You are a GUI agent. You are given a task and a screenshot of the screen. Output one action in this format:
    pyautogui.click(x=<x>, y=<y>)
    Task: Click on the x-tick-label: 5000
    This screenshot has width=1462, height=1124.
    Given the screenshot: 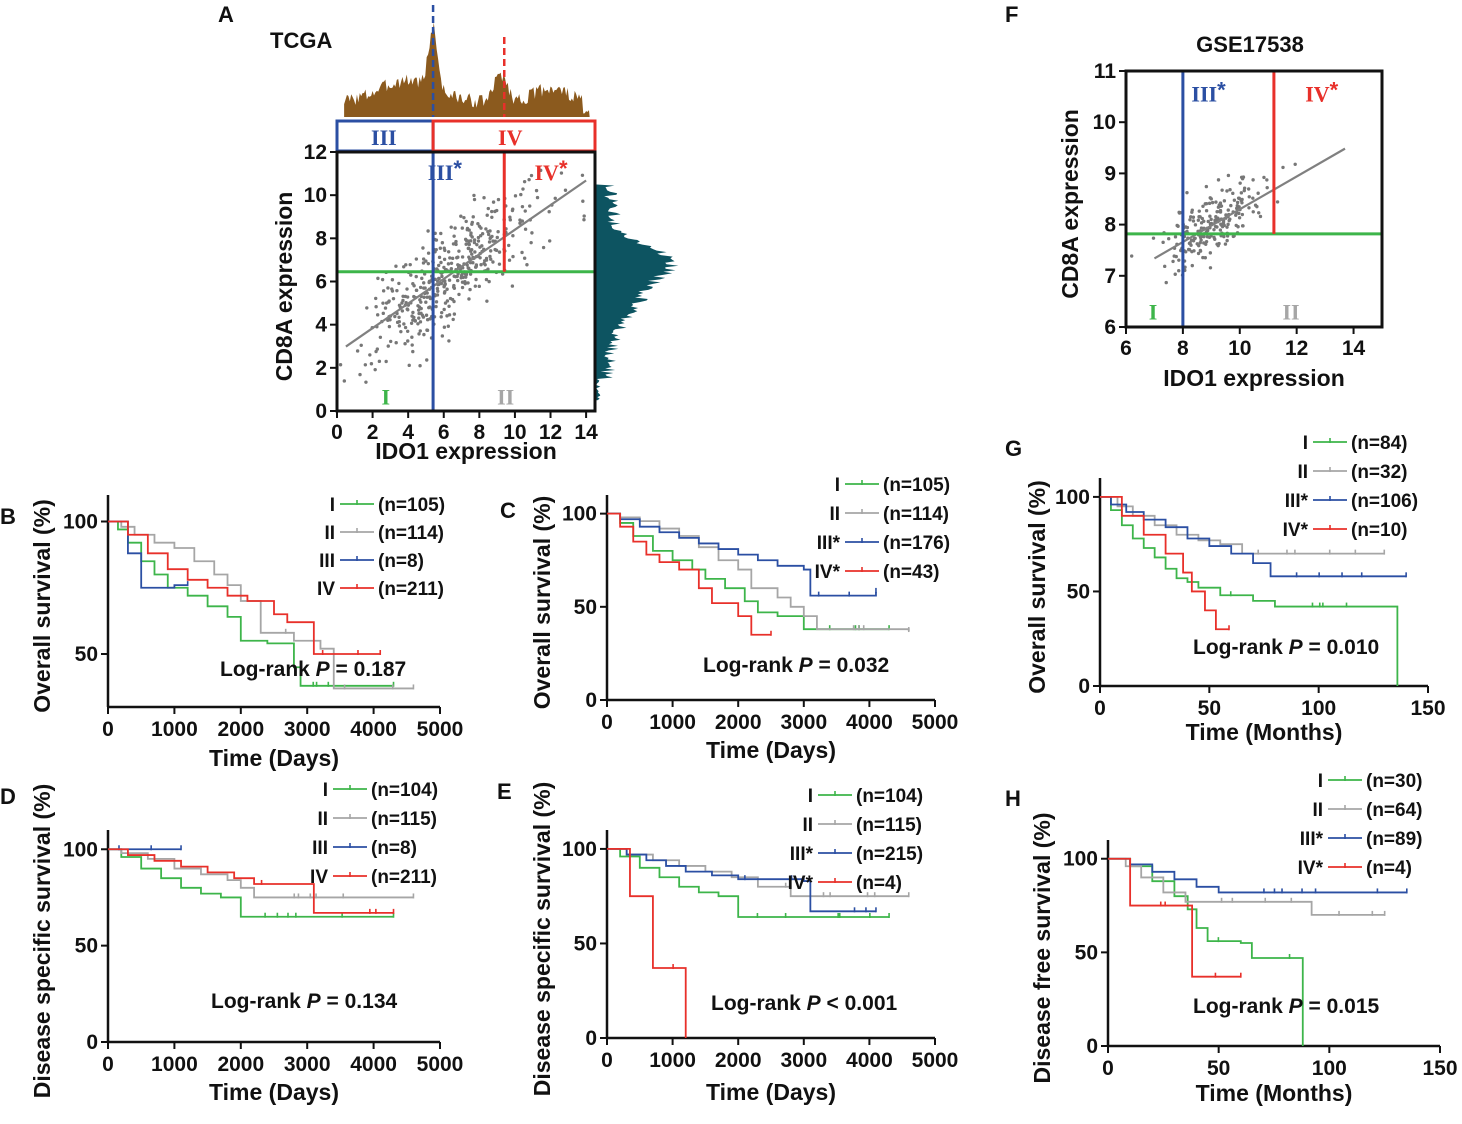 What is the action you would take?
    pyautogui.click(x=440, y=729)
    